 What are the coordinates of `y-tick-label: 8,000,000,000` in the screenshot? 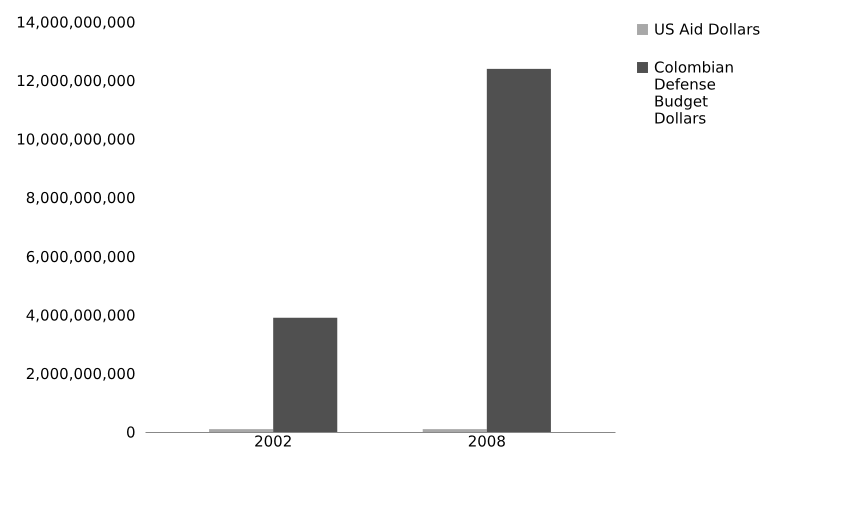 It's located at (81, 198).